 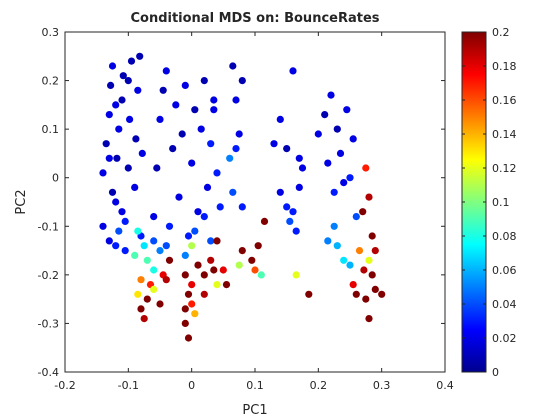 I want to click on y-tick-label: -0.2, so click(x=48, y=275).